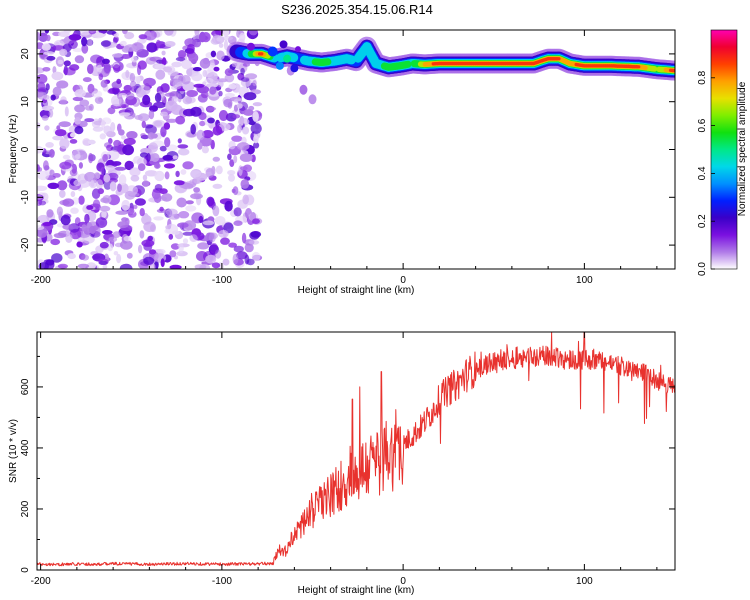 This screenshot has width=750, height=600. Describe the element at coordinates (177, 149) in the screenshot. I see `noise-blobs` at that location.